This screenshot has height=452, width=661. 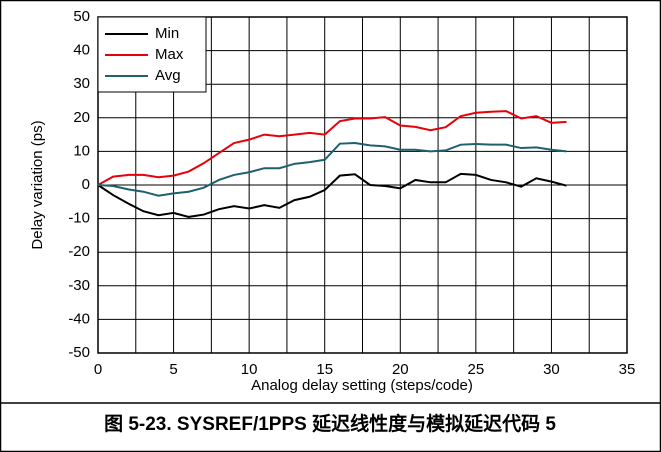 I want to click on x-tick-label: 15, so click(x=324, y=369).